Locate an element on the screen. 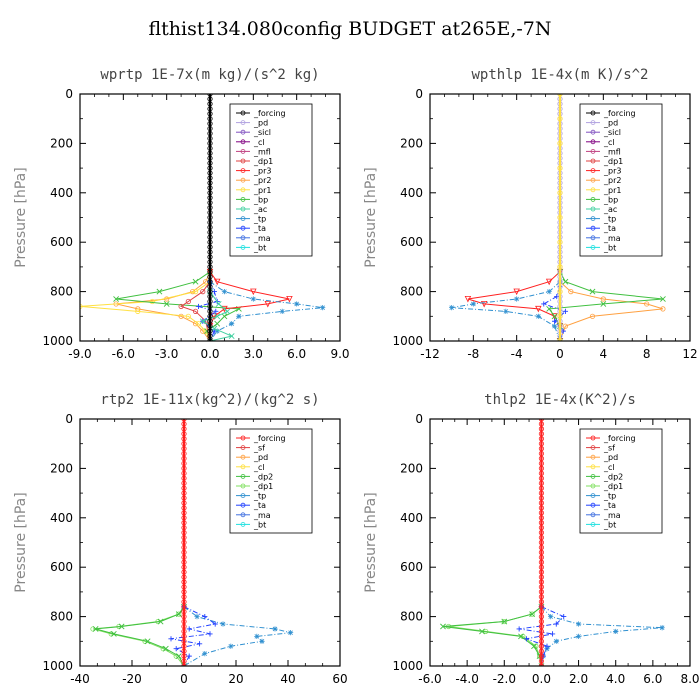 This screenshot has width=700, height=700. legend-label: _ma is located at coordinates (612, 238).